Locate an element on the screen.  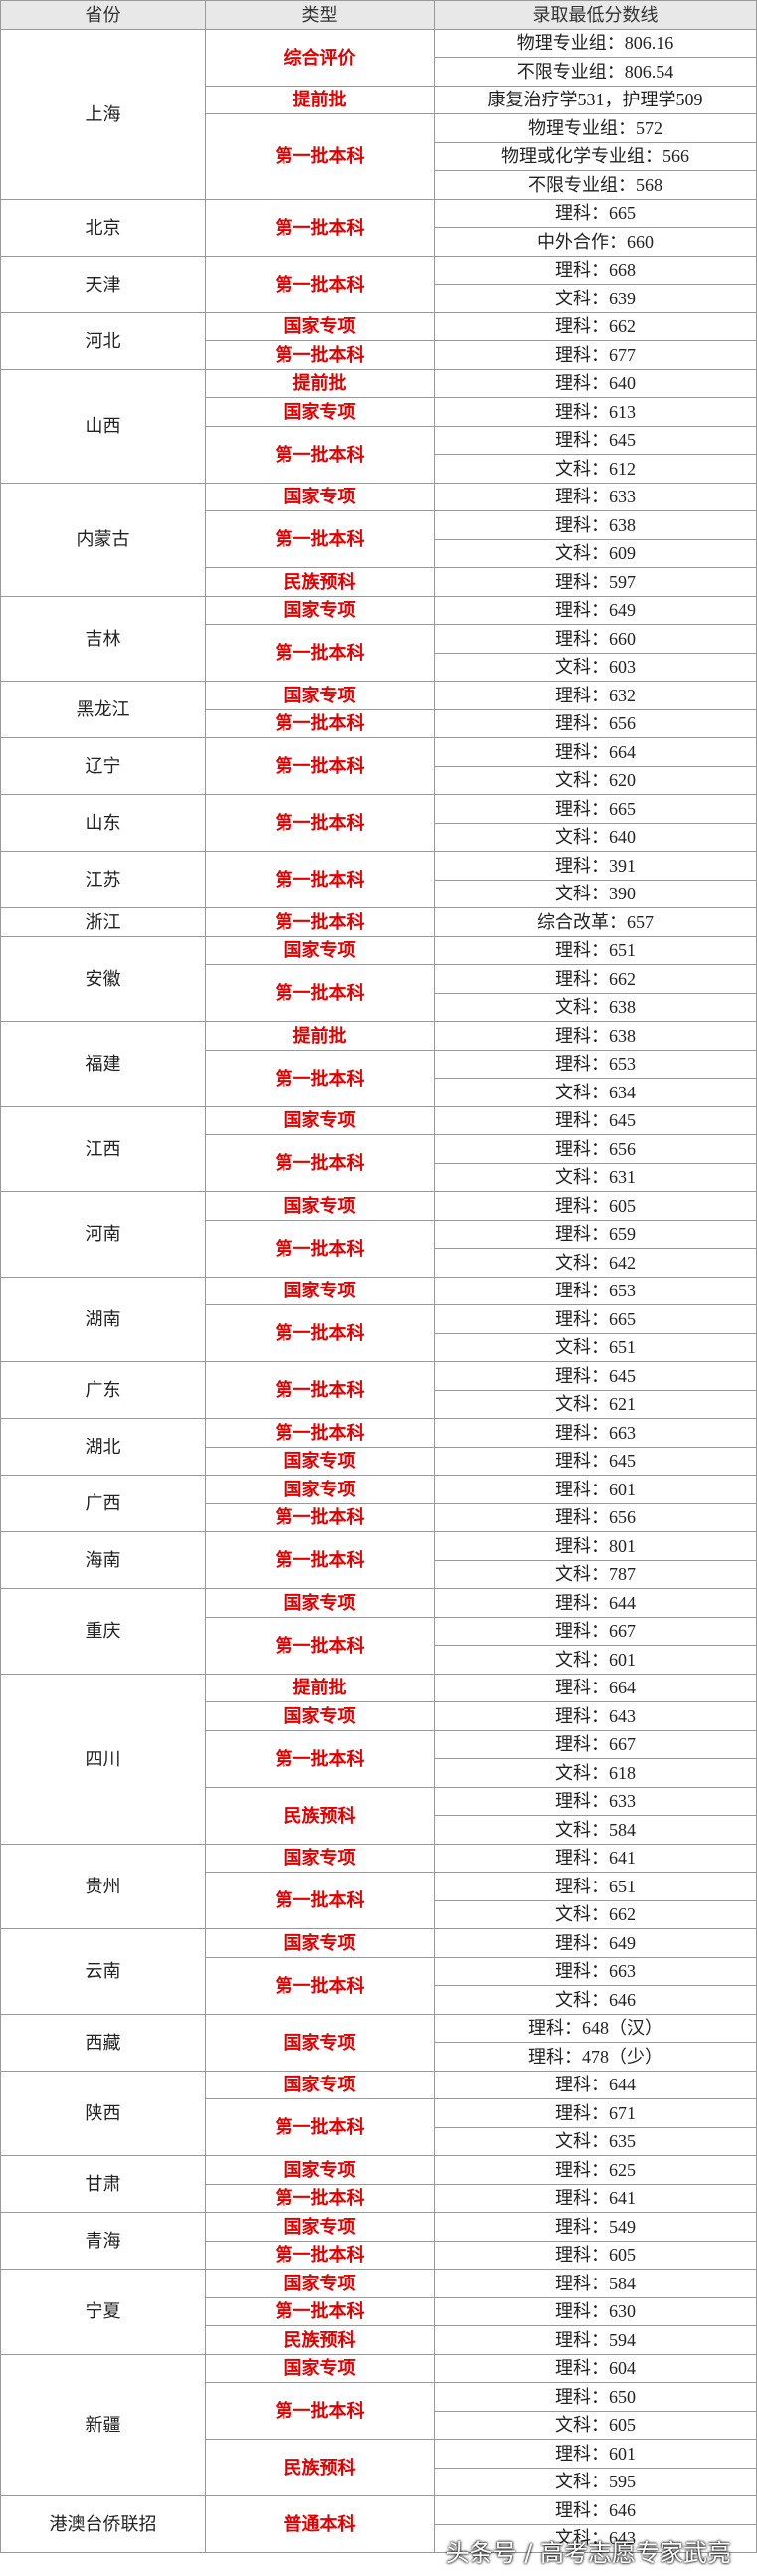
province-cell: 辽宁 is located at coordinates (103, 766).